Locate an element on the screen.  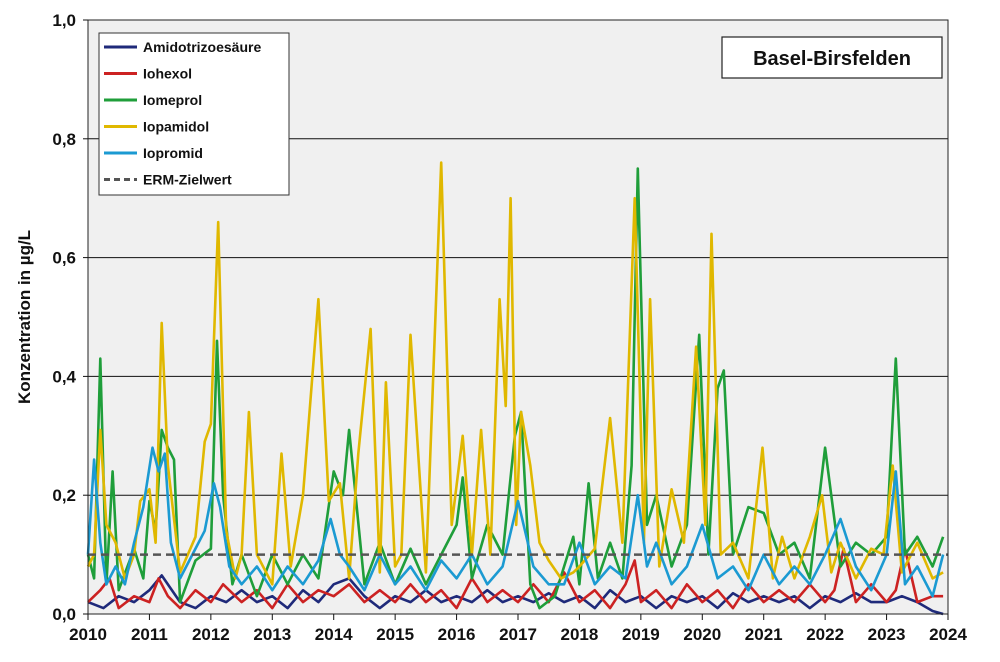
y-axis-ticks: 0,0 0,2 0,4 0,6 0,8 1,0 is located at coordinates (70, 317).